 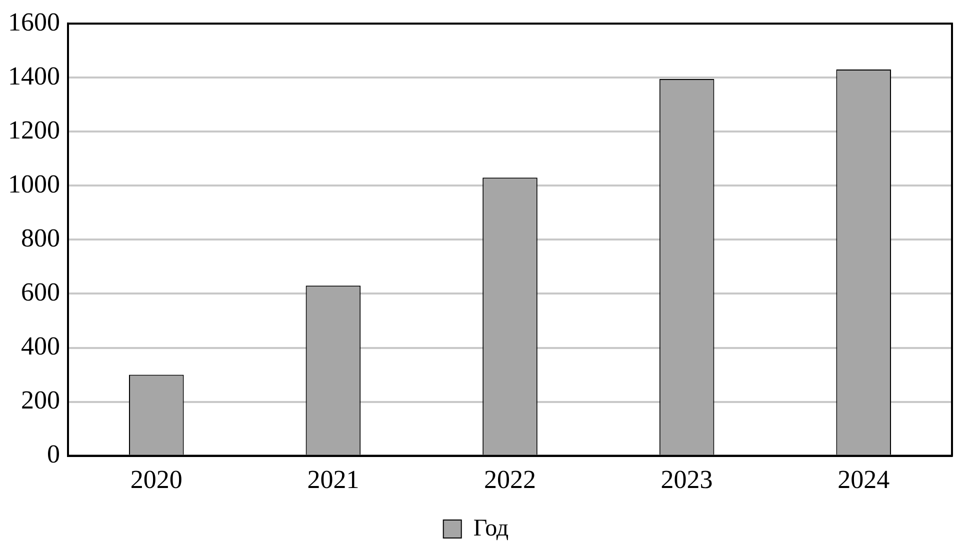 I want to click on y-tick-label: 1000, so click(x=34, y=184).